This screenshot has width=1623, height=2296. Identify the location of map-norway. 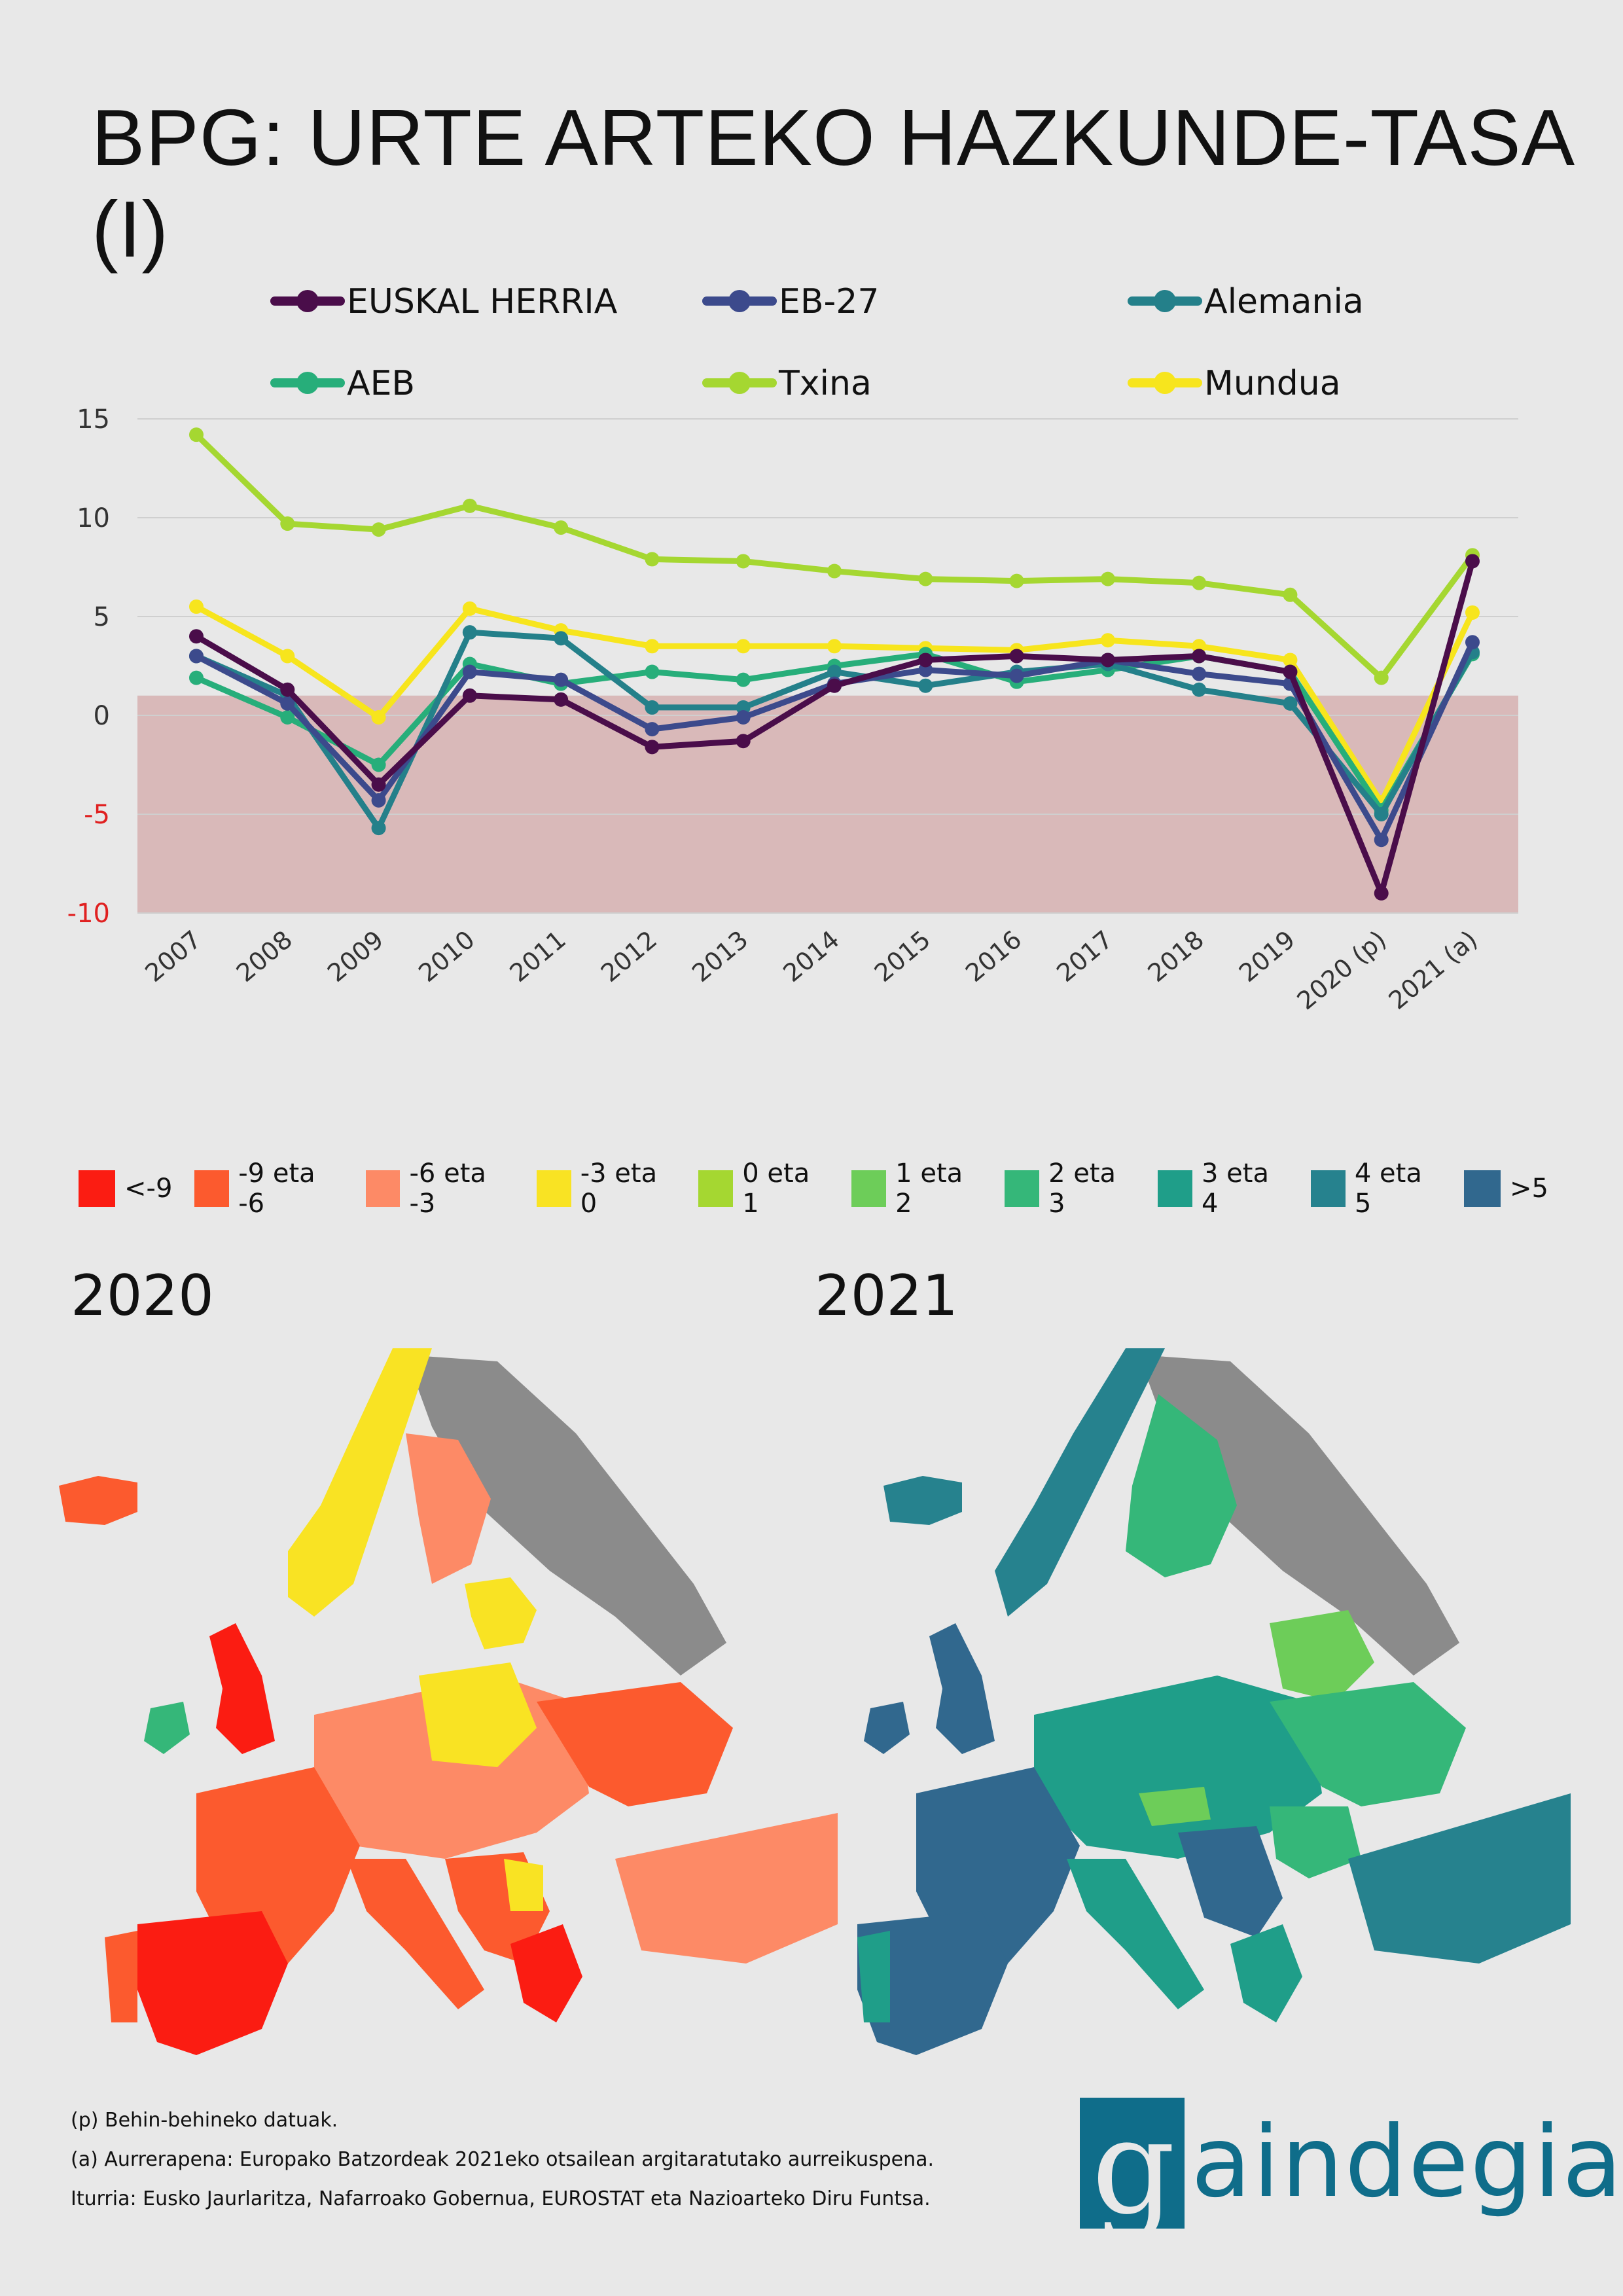
(1080, 1482).